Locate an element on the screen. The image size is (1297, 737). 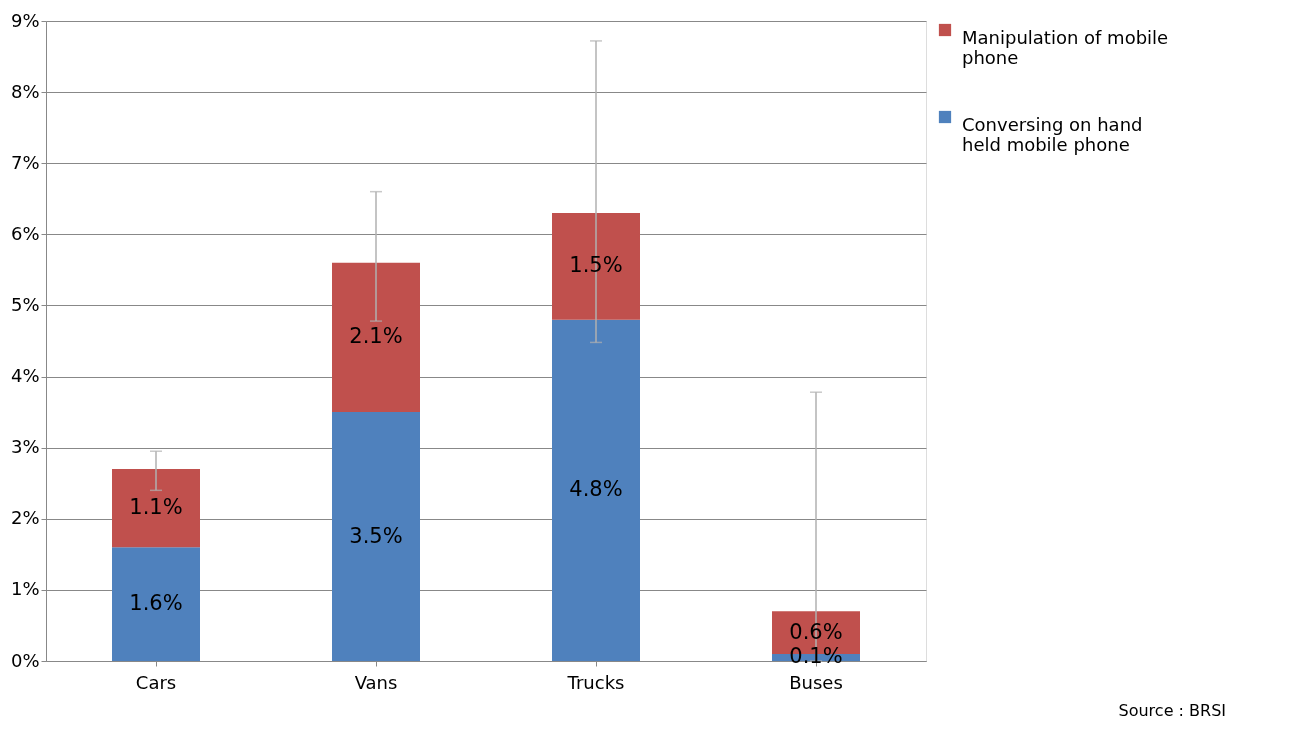
data-label: 2.1% is located at coordinates (376, 336).